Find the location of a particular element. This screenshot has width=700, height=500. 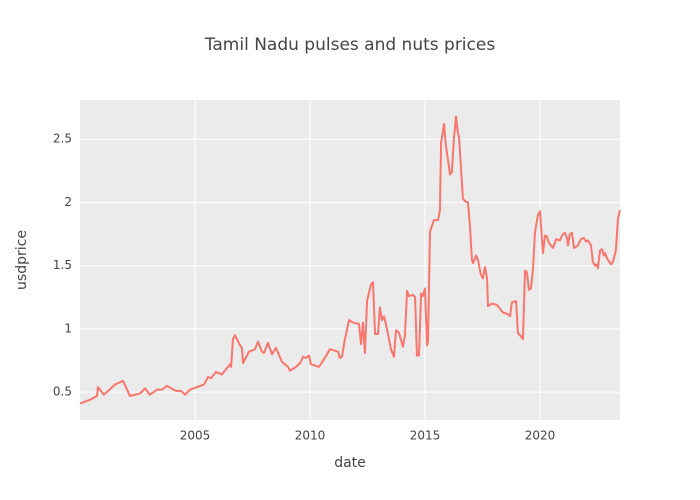

y-tick-label: 1.5 is located at coordinates (62, 265).